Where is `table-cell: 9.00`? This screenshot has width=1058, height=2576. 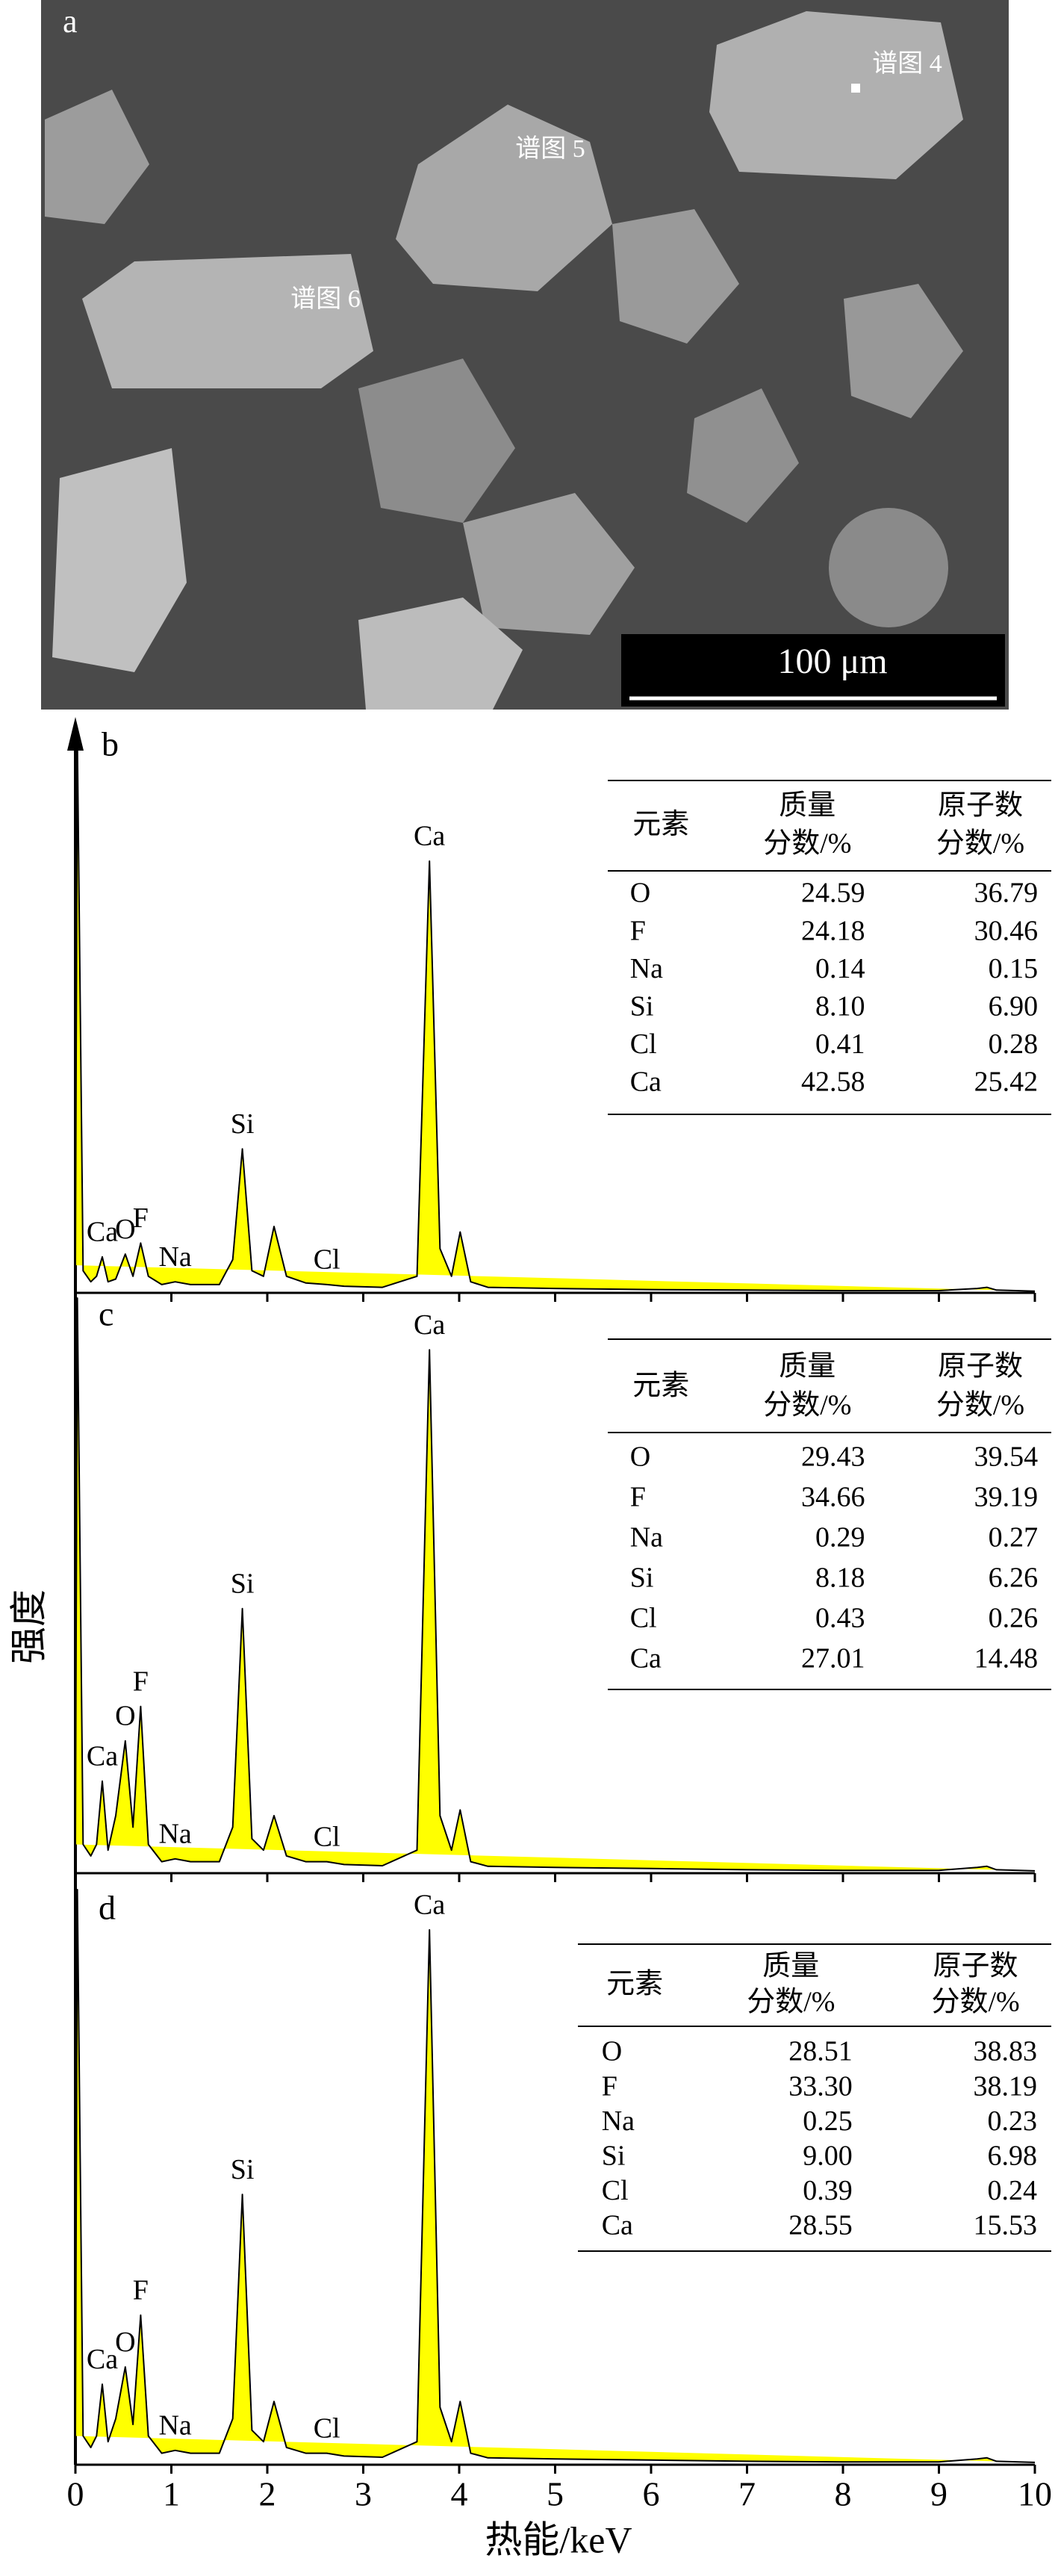
table-cell: 9.00 is located at coordinates (828, 2156).